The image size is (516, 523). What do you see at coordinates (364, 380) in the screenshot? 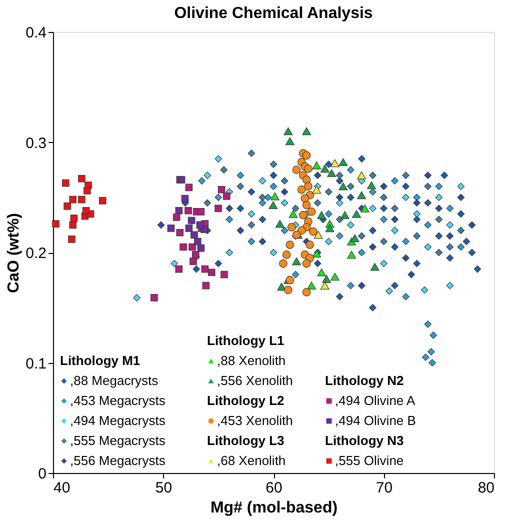
I see `annotation: Lithology N2` at bounding box center [364, 380].